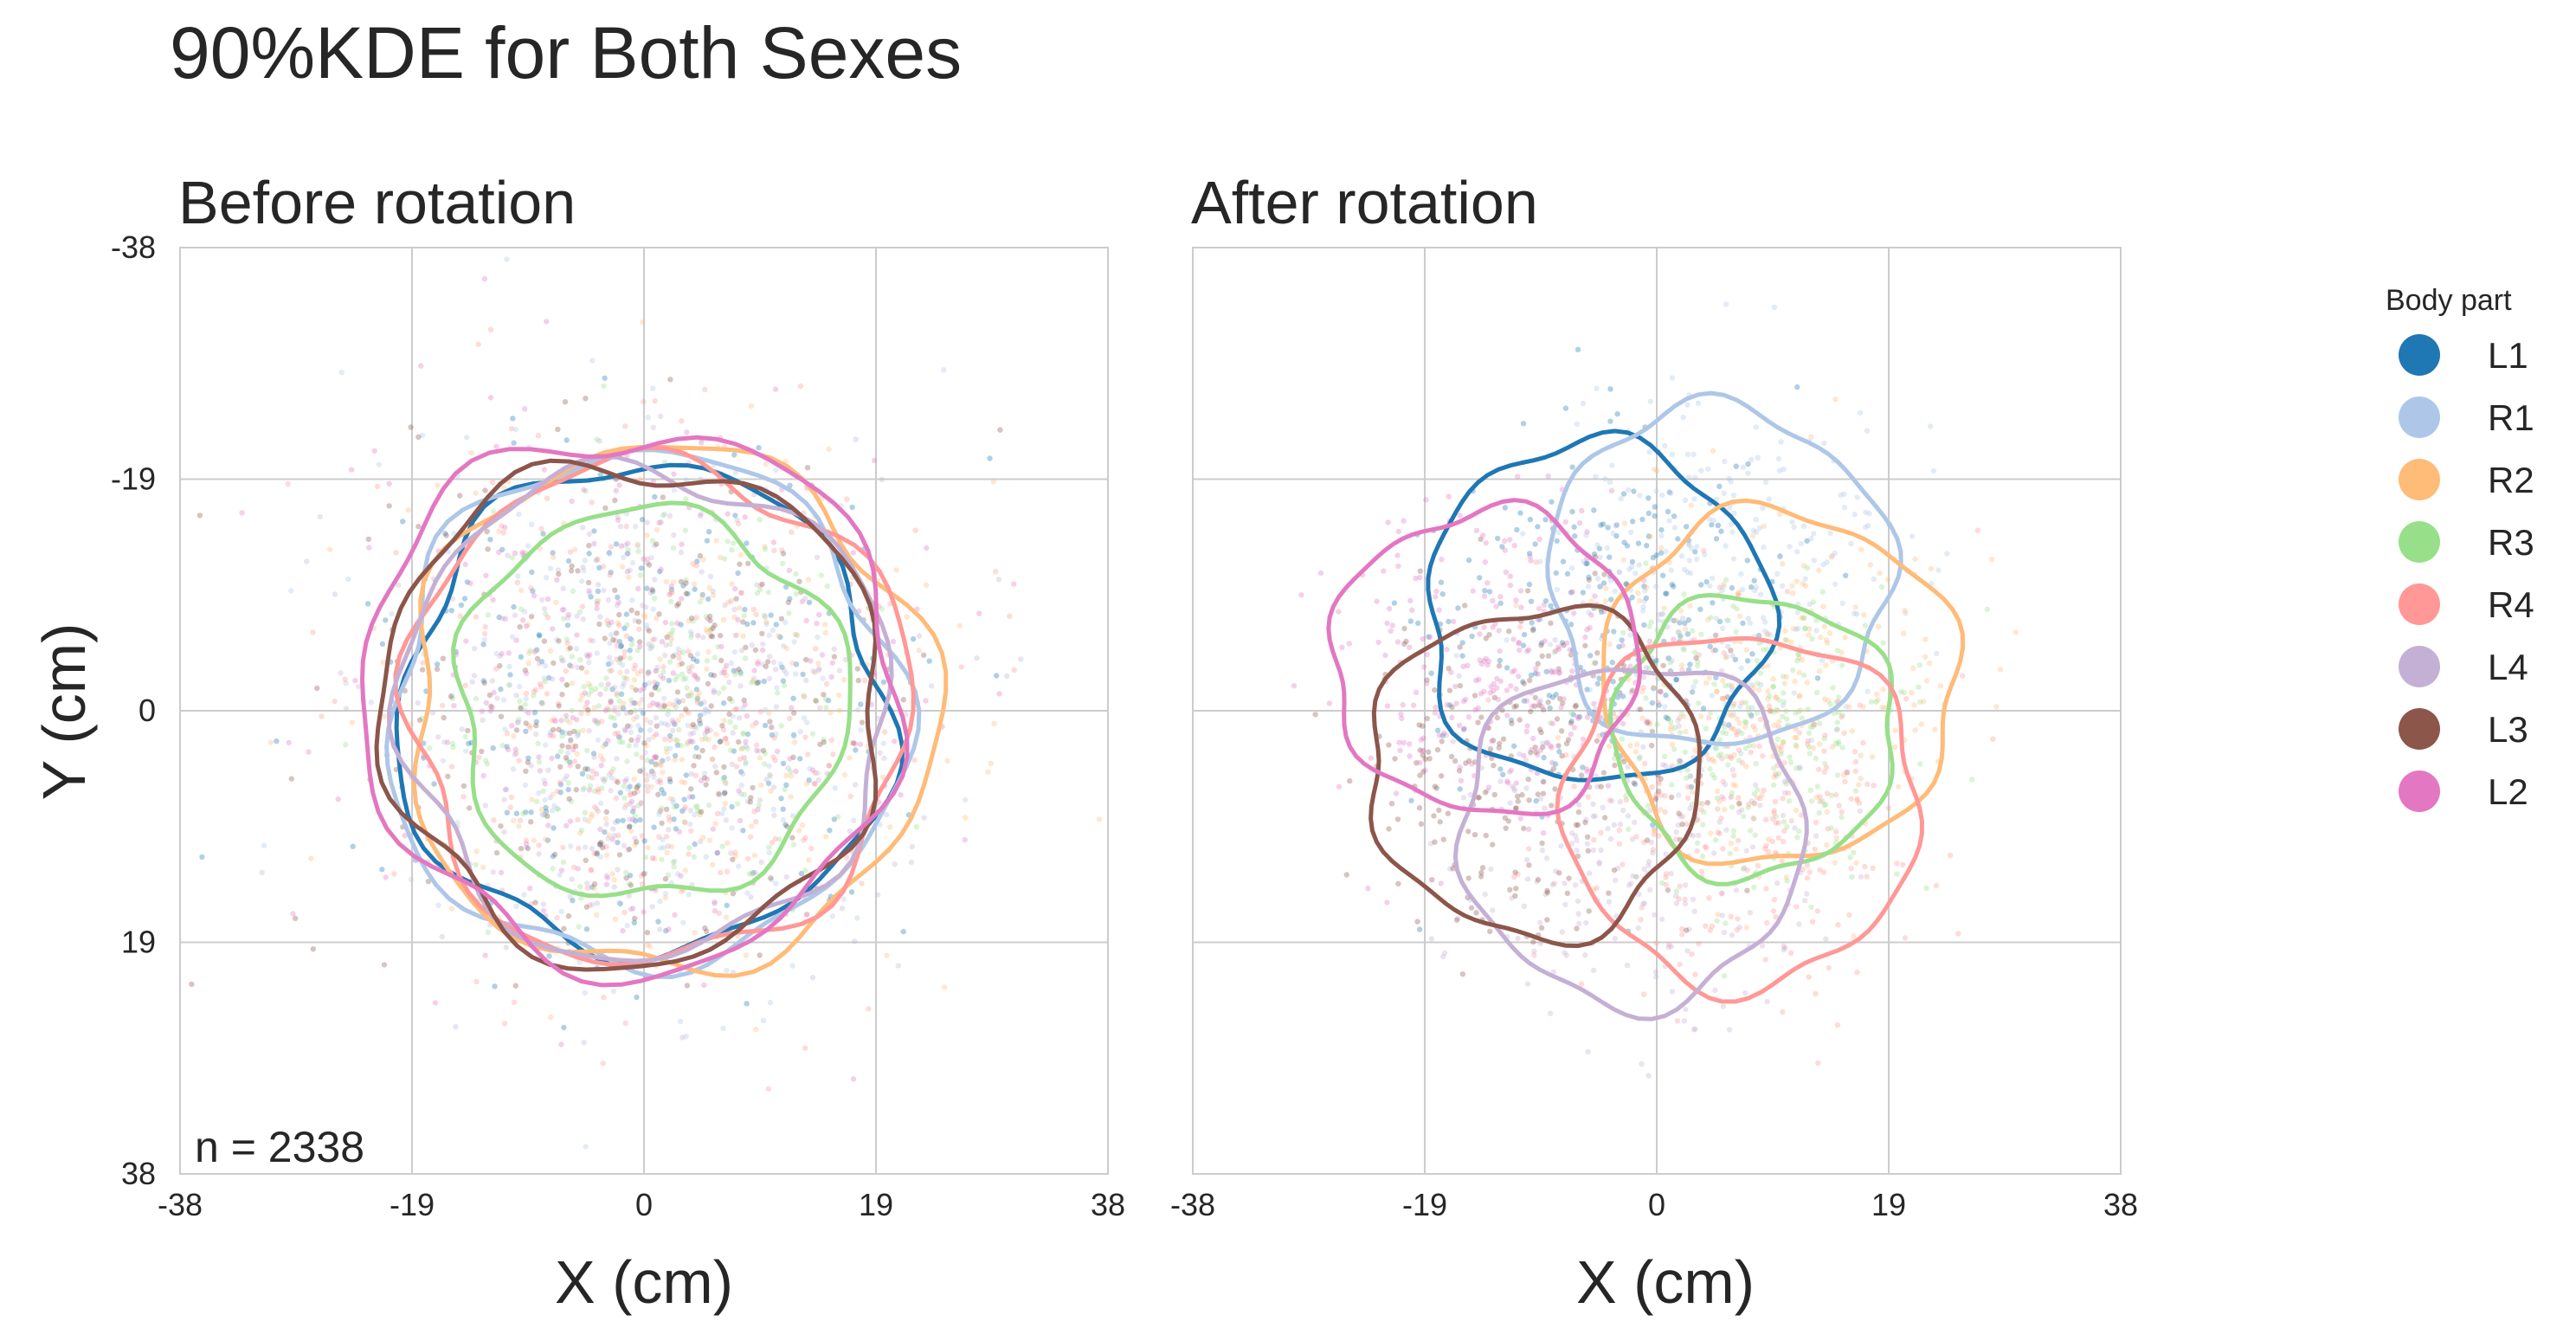 The width and height of the screenshot is (2576, 1328). Describe the element at coordinates (1783, 682) in the screenshot. I see `kde-contour-r2` at that location.